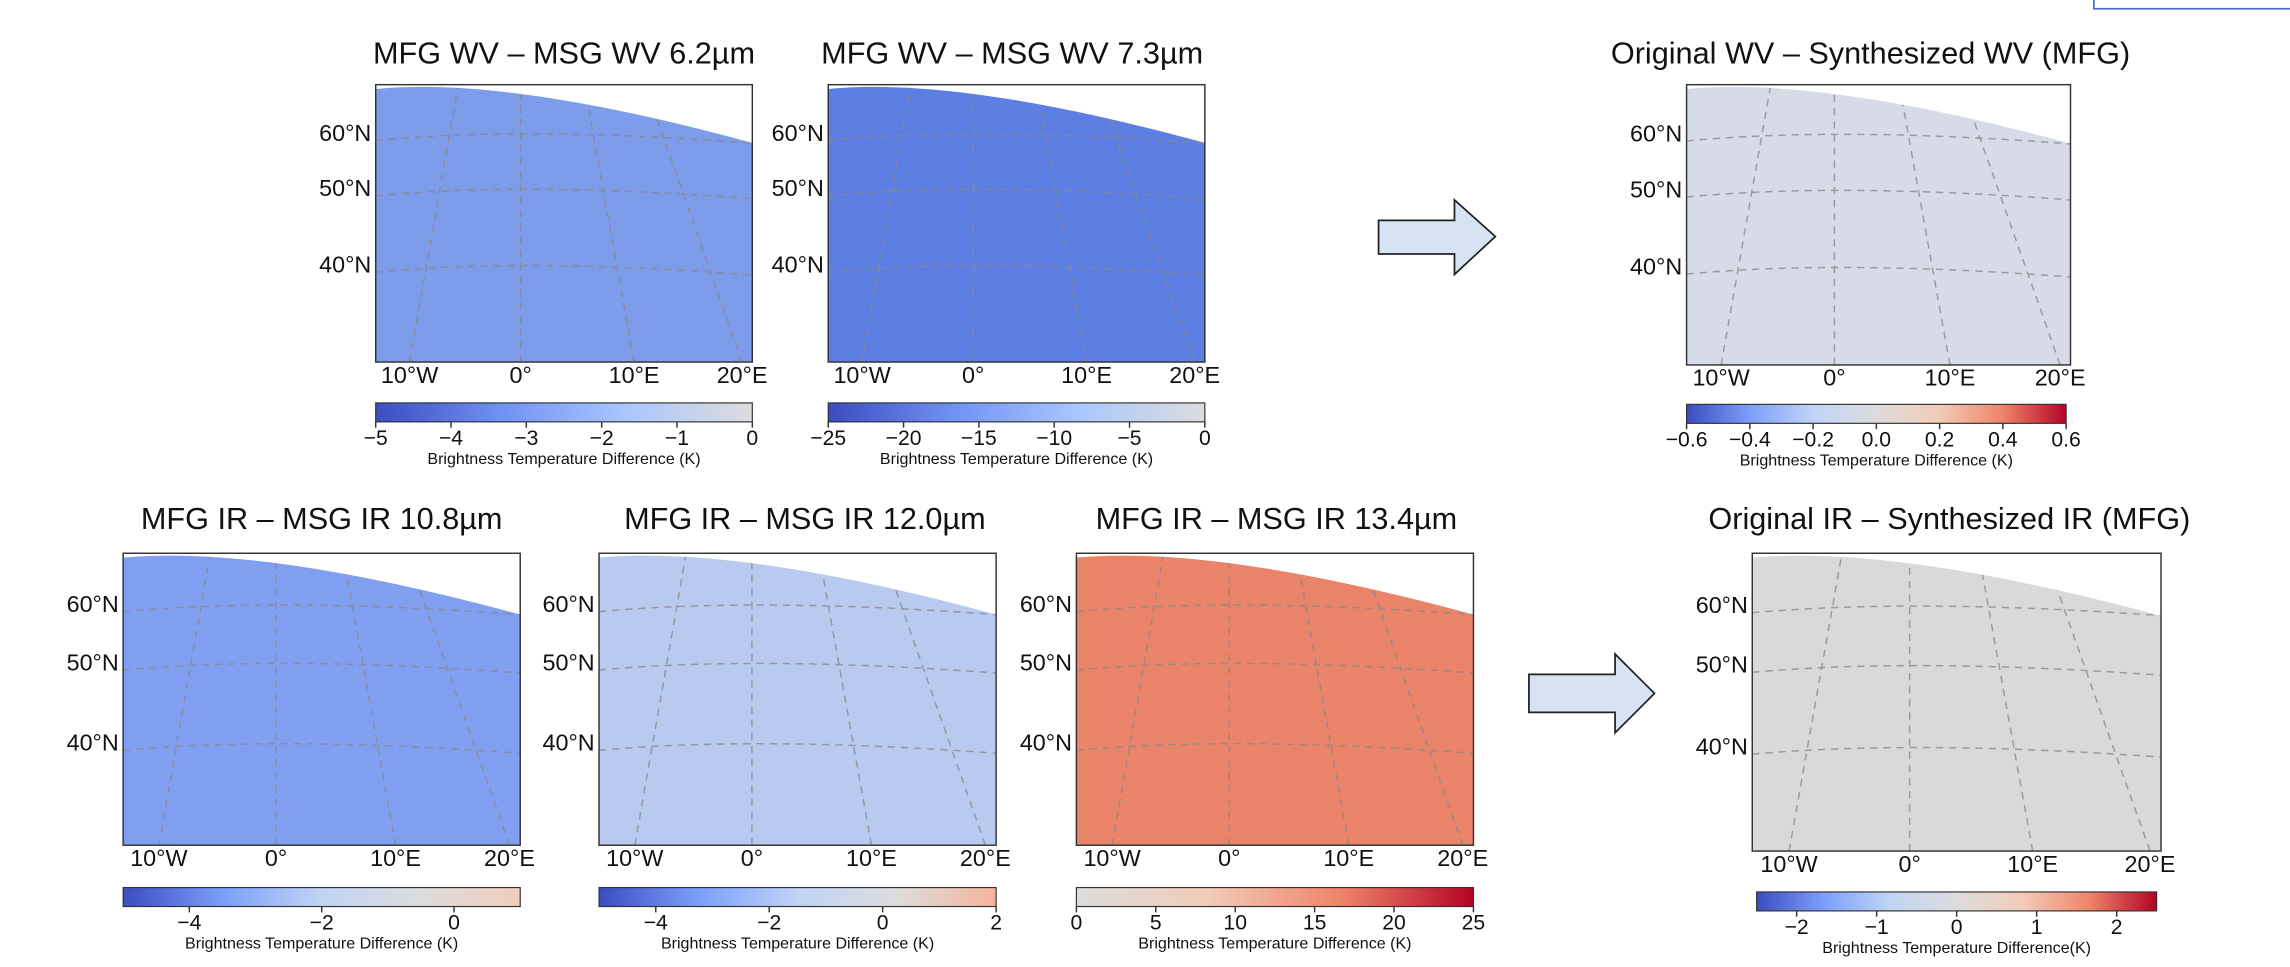 This screenshot has width=2290, height=967. What do you see at coordinates (1877, 927) in the screenshot?
I see `colorbar-tick-label: −1` at bounding box center [1877, 927].